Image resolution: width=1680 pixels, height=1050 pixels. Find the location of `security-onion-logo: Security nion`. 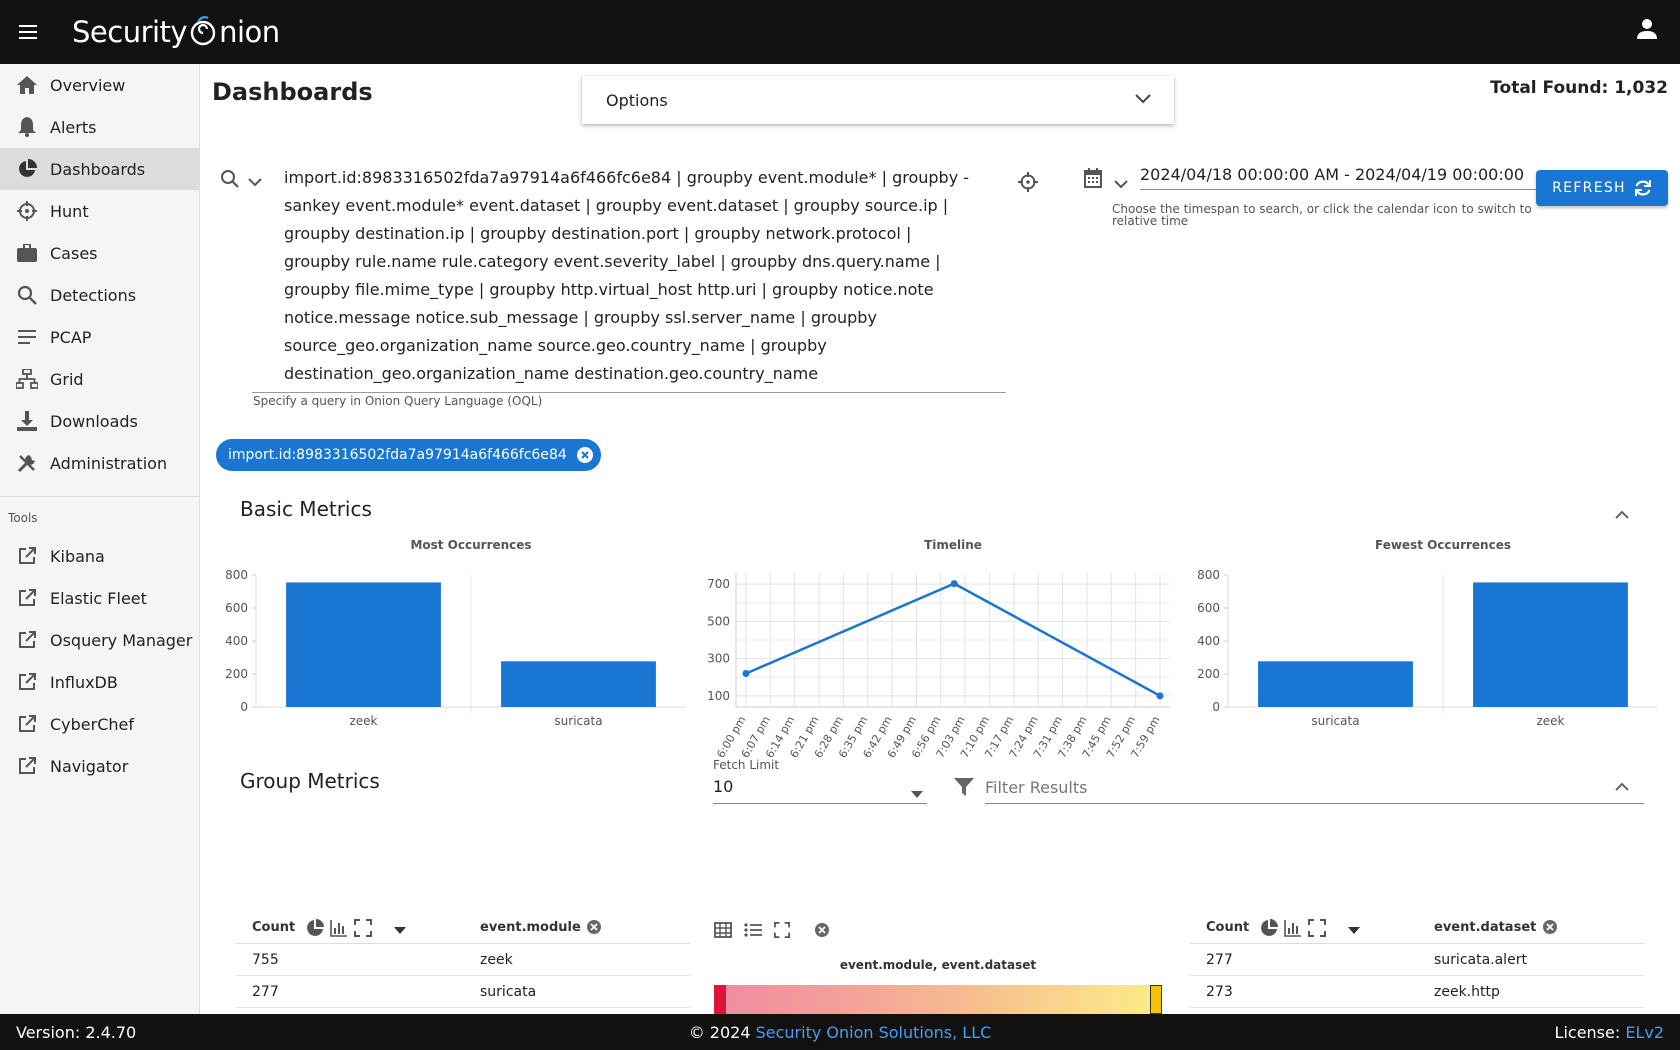

security-onion-logo: Security nion is located at coordinates (176, 32).